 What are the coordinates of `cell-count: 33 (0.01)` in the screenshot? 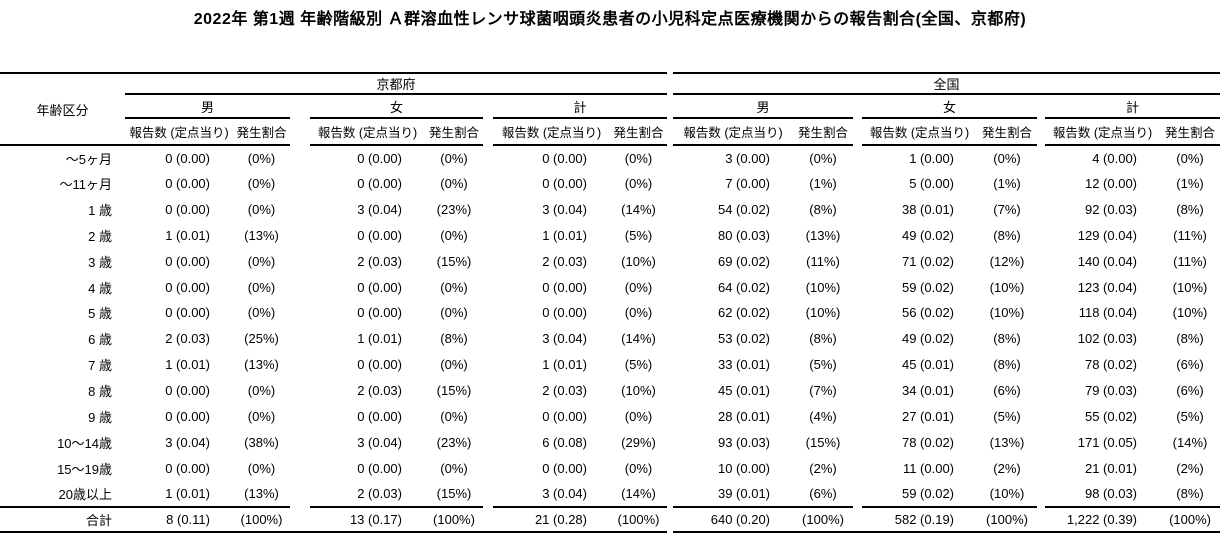 It's located at (744, 365).